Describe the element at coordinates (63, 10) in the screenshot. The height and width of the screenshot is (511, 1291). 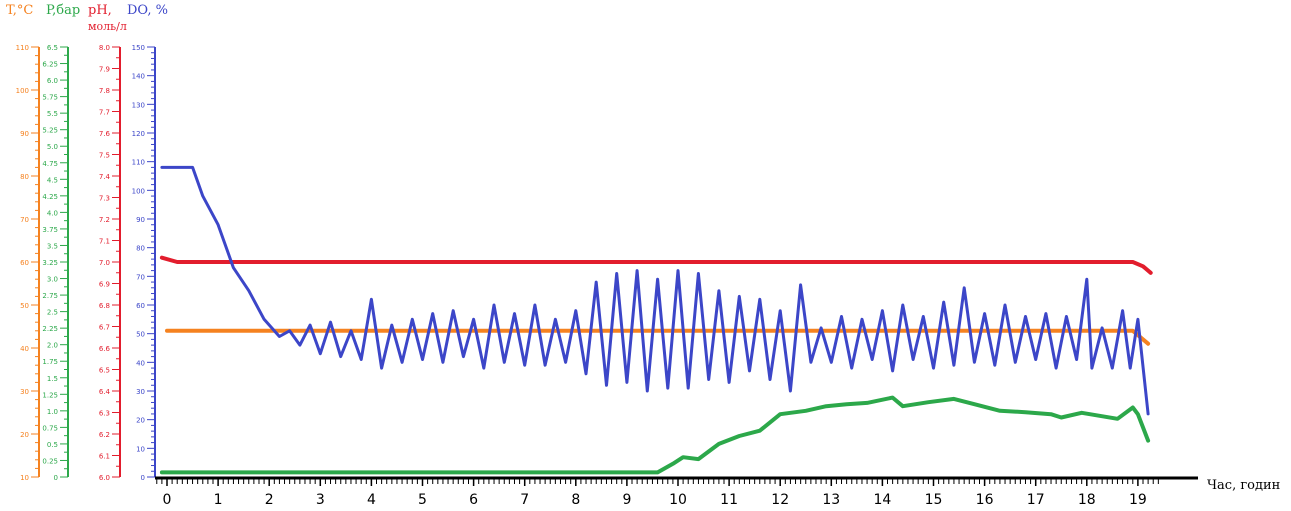
I see `pressure-axis-title: P,бар` at that location.